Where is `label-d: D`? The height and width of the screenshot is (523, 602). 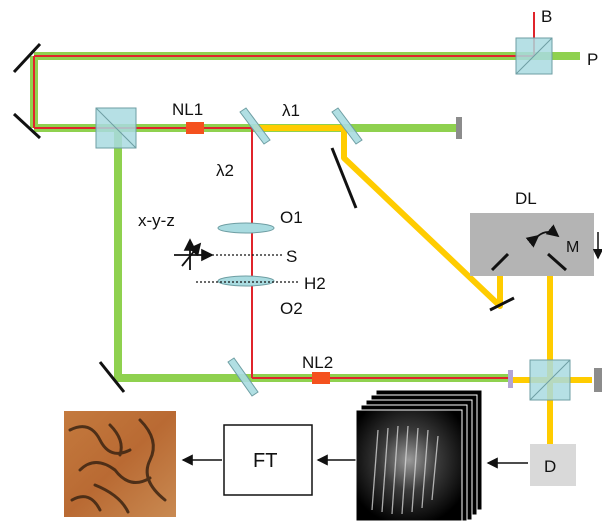
label-d: D is located at coordinates (550, 466).